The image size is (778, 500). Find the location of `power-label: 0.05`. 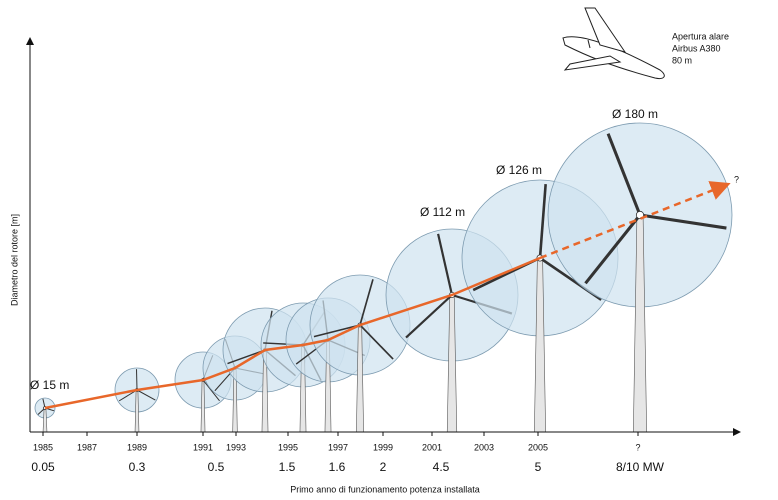

power-label: 0.05 is located at coordinates (43, 467).